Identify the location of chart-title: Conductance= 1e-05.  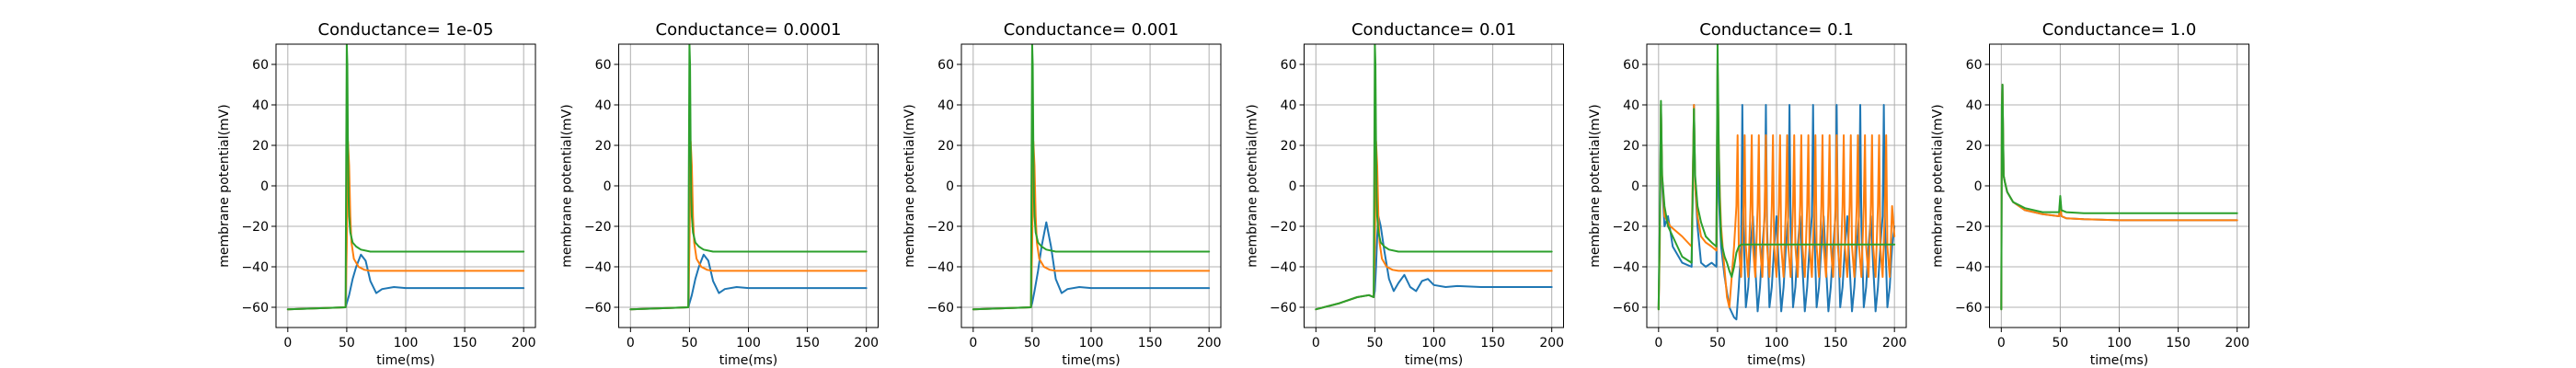
(406, 30).